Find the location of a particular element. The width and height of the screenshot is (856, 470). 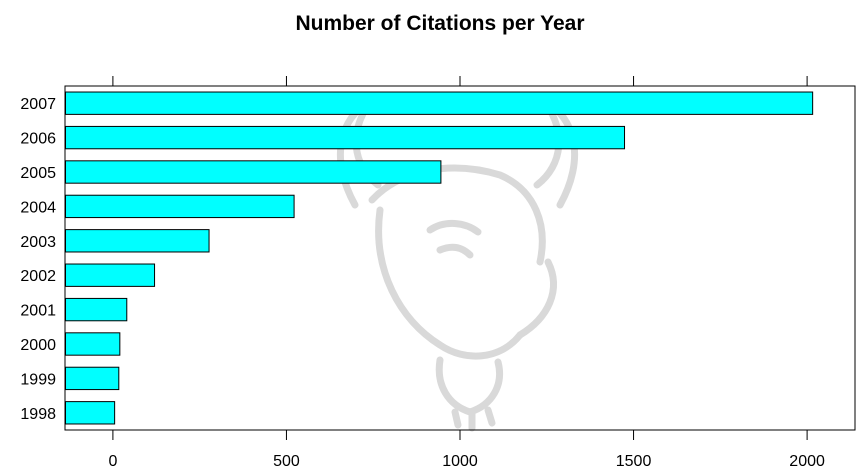

bar-2007 is located at coordinates (439, 103).